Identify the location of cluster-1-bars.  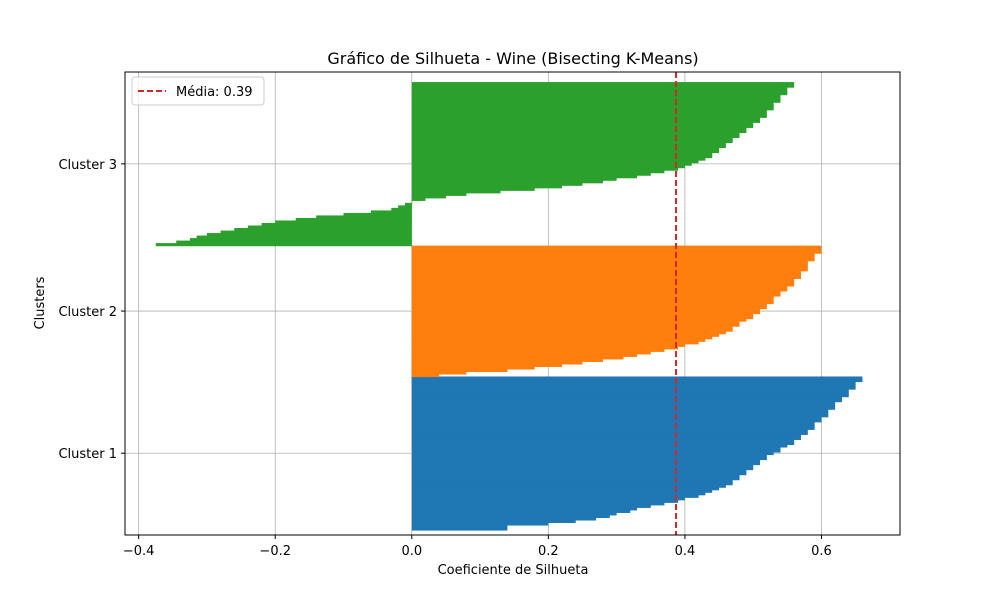
(637, 453).